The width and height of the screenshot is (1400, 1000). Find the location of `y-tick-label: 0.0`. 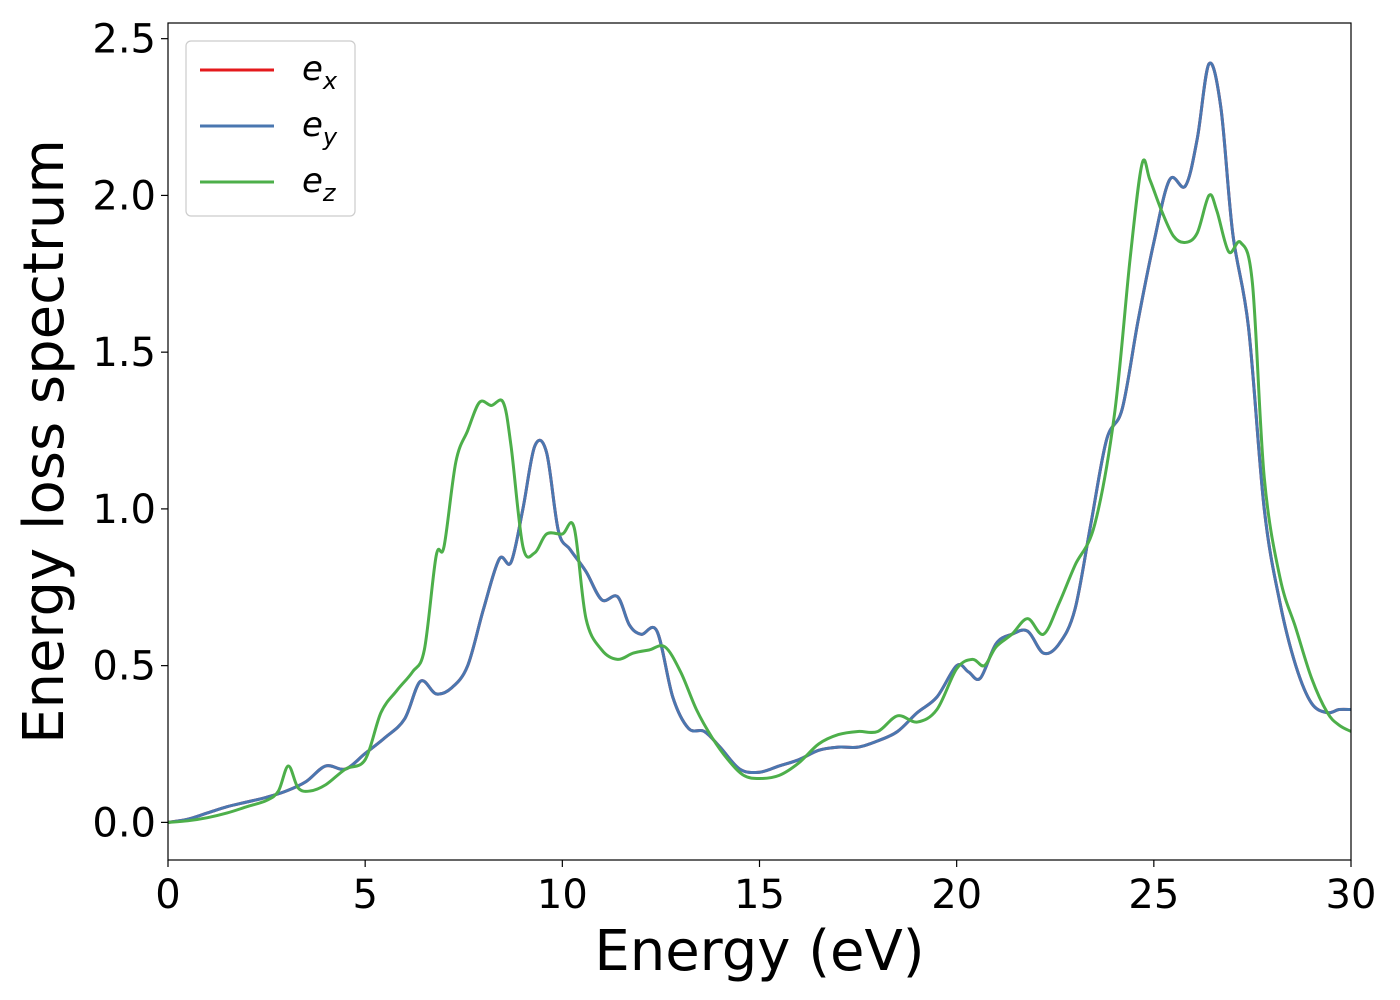

y-tick-label: 0.0 is located at coordinates (124, 823).